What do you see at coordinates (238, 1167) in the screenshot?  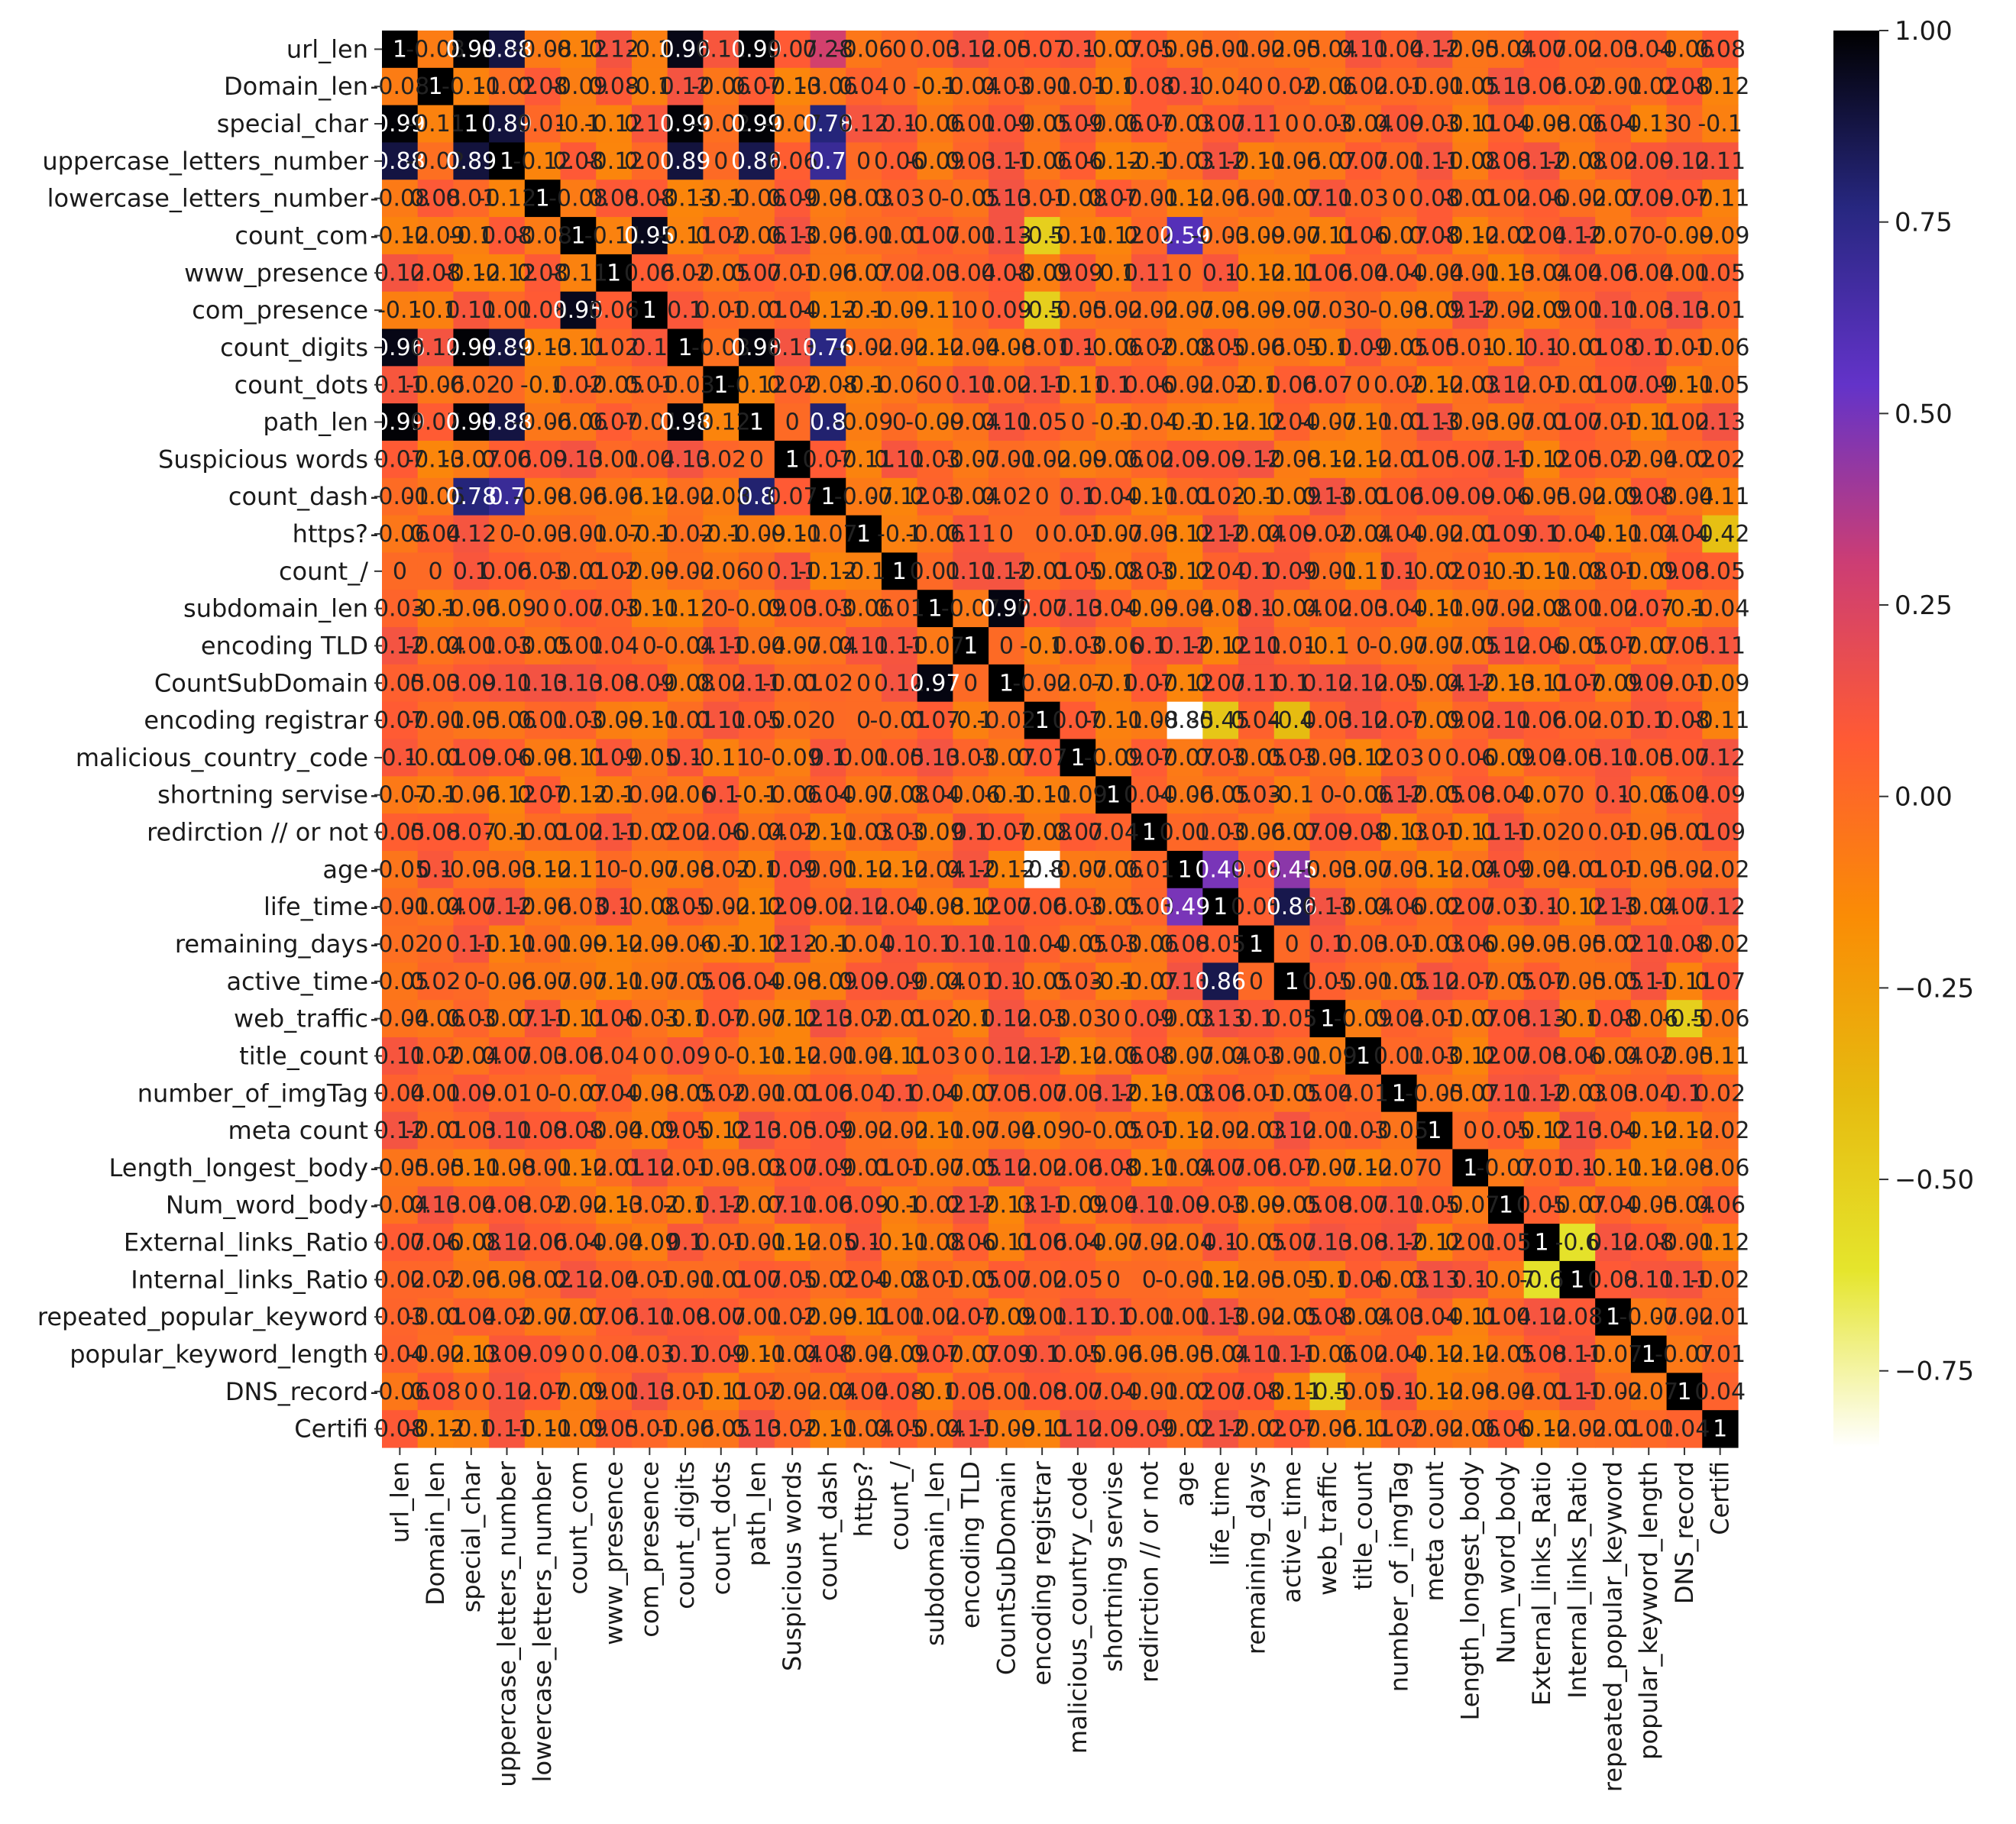 I see `y-tick-label: Length_longest_body` at bounding box center [238, 1167].